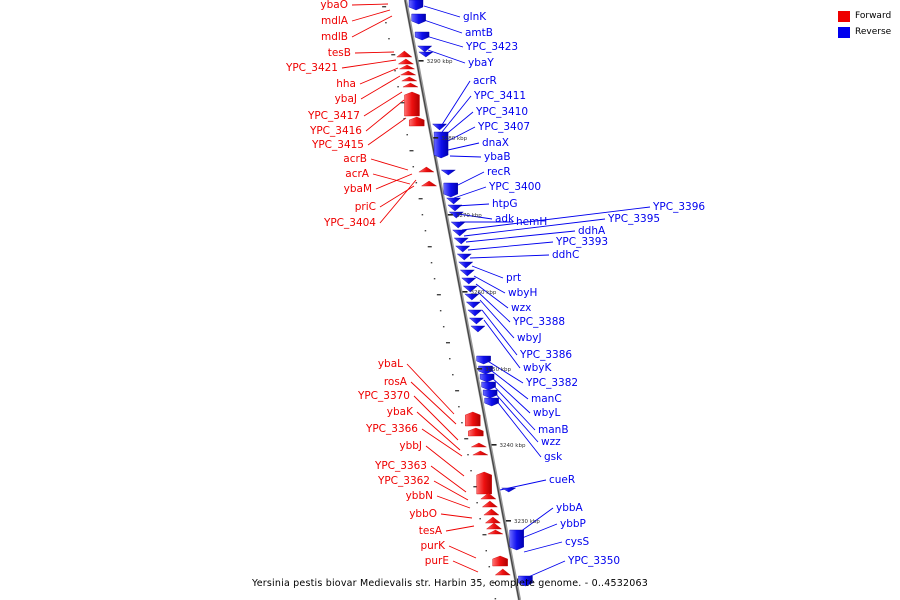 This screenshot has height=600, width=900. What do you see at coordinates (873, 32) in the screenshot?
I see `legend-reverse-label: Reverse` at bounding box center [873, 32].